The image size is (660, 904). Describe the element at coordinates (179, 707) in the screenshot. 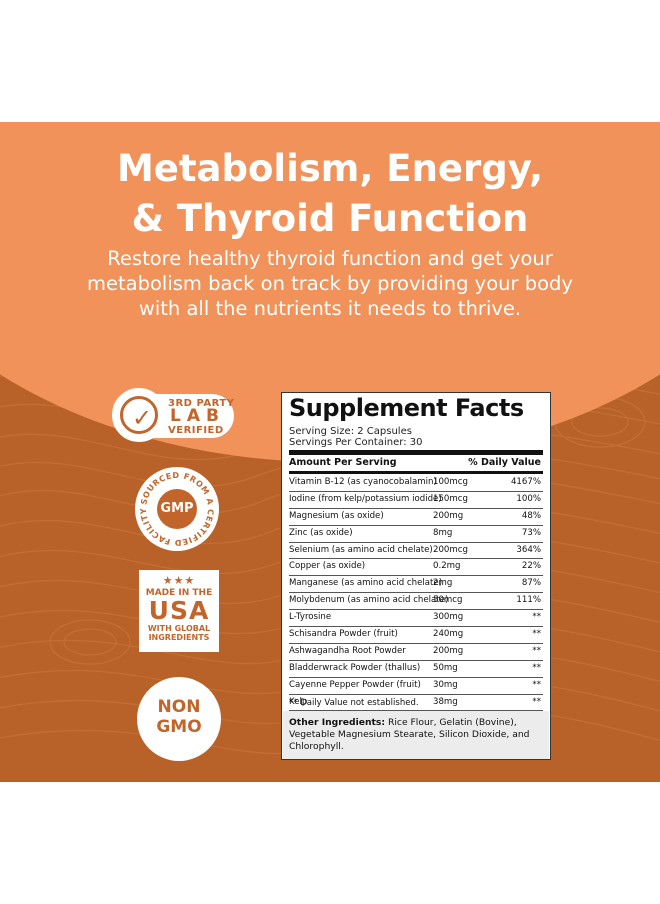

I see `gmo-badge-line-1: NON` at that location.